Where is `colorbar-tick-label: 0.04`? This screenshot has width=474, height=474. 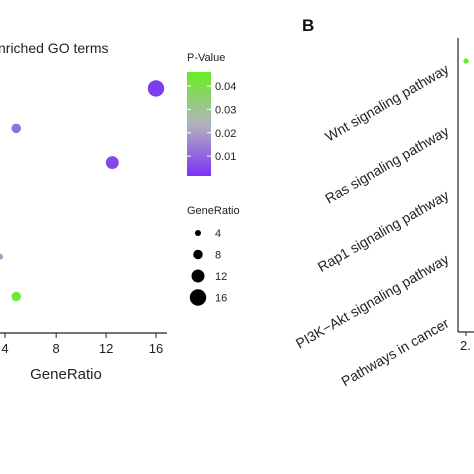
colorbar-tick-label: 0.04 is located at coordinates (225, 87).